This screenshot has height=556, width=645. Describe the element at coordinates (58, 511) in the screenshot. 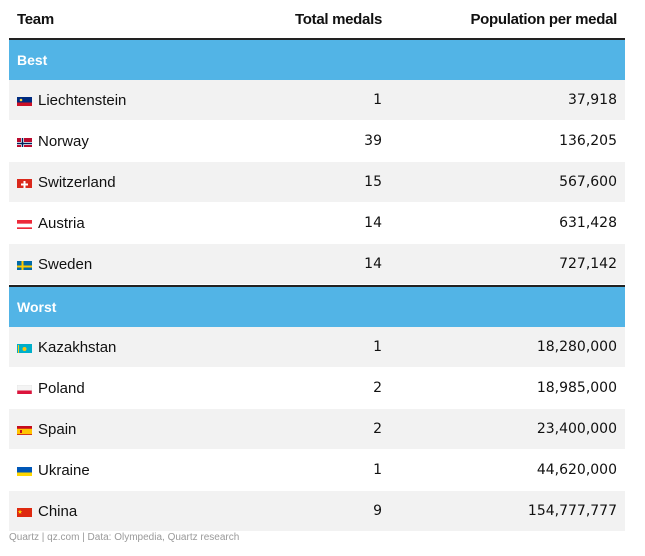

I see `team-name: China` at that location.